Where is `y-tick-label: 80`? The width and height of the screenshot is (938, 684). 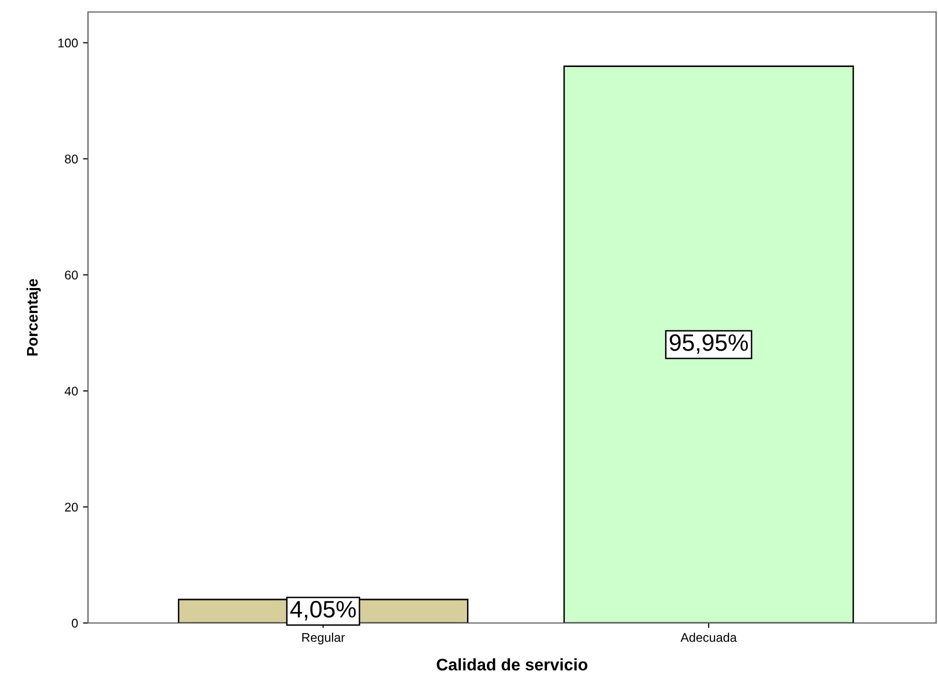 y-tick-label: 80 is located at coordinates (71, 159).